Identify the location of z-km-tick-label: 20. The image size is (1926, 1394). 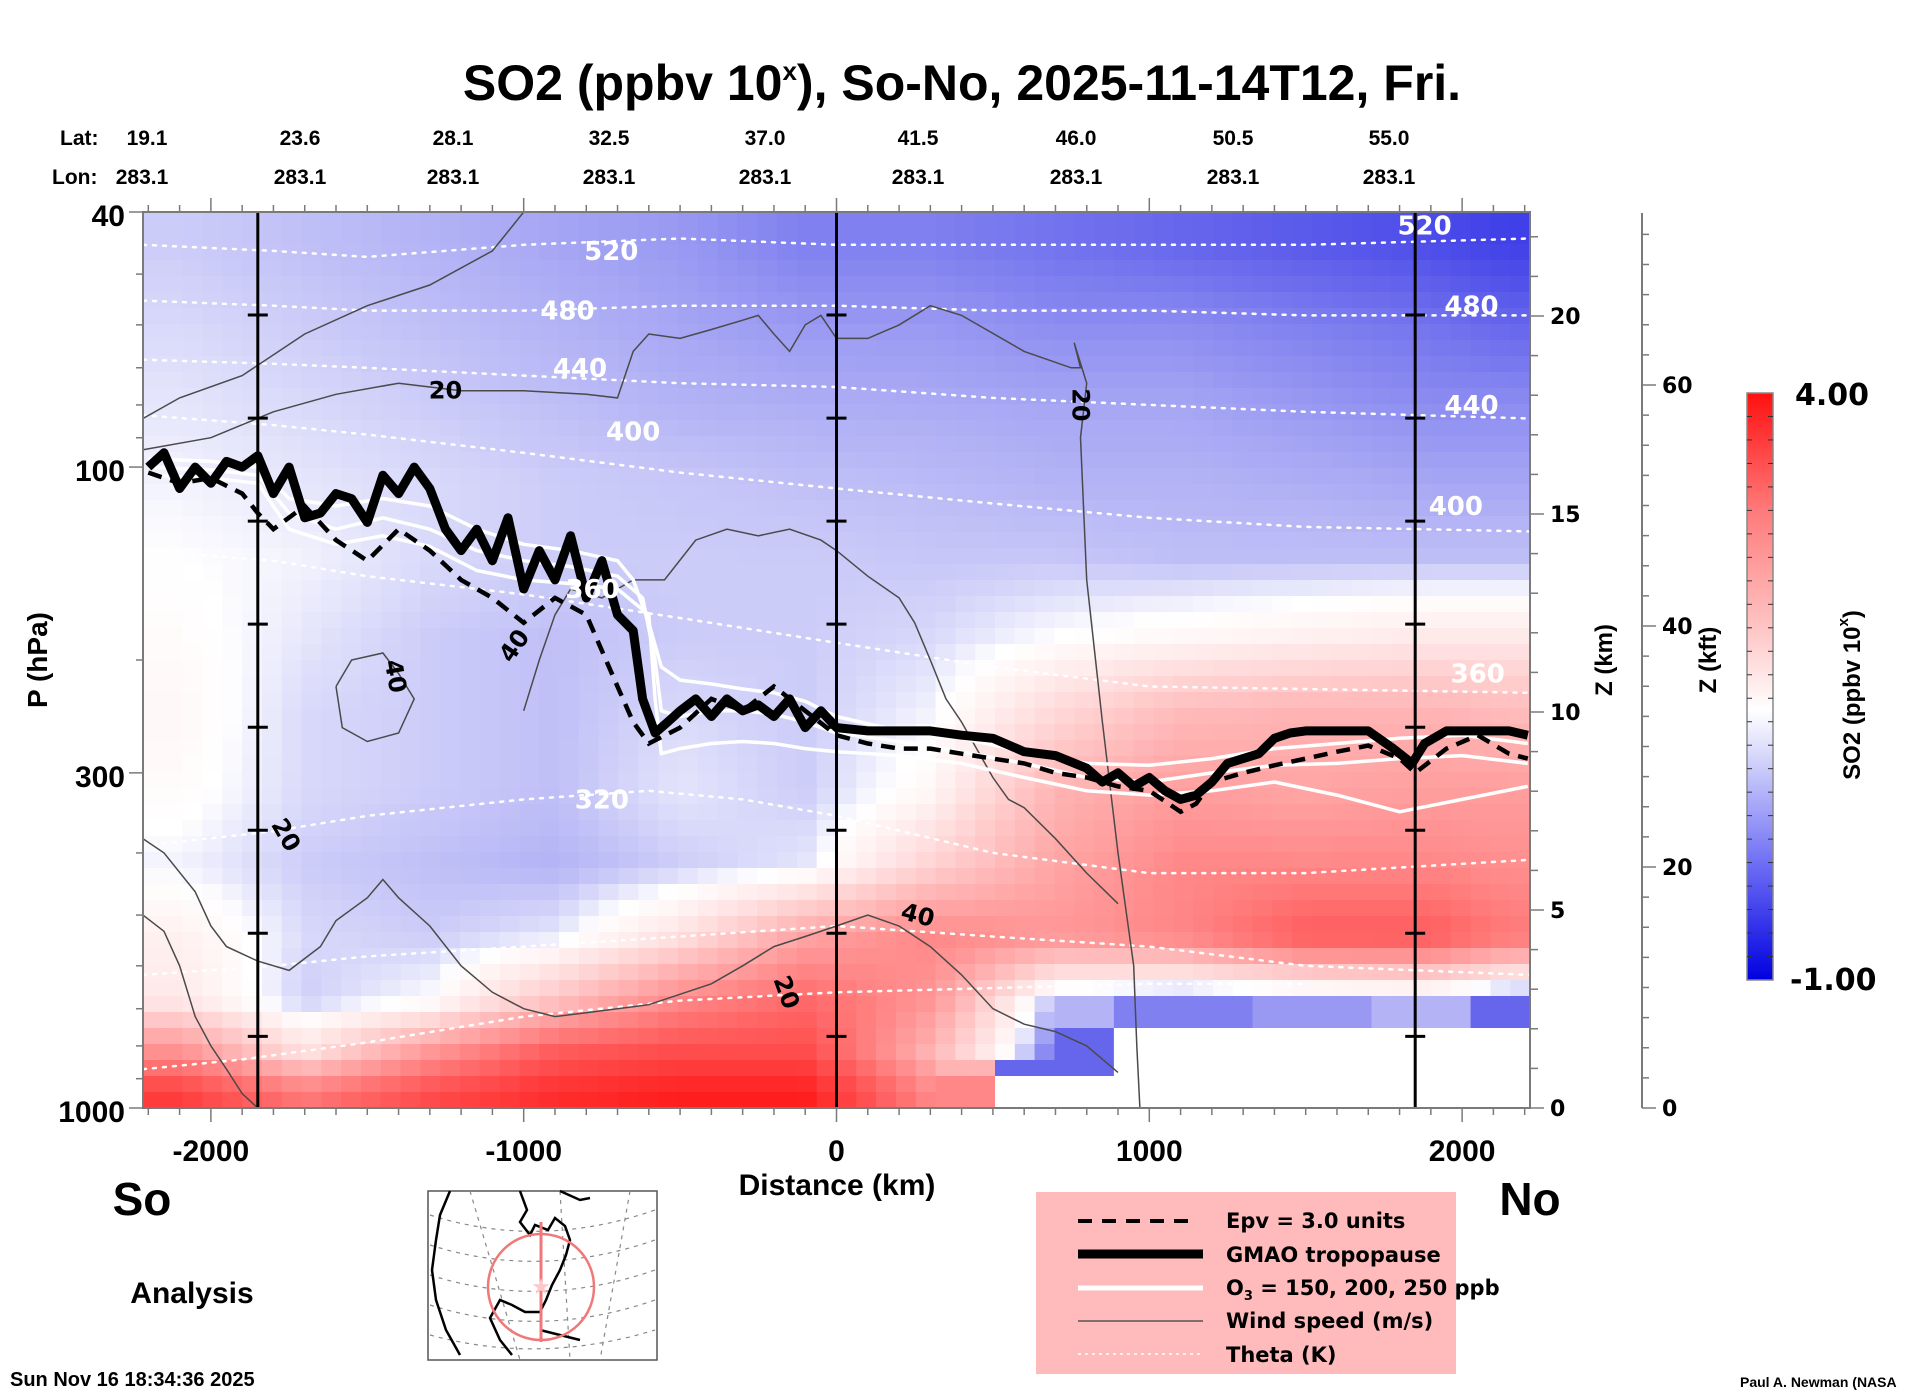
(1565, 317).